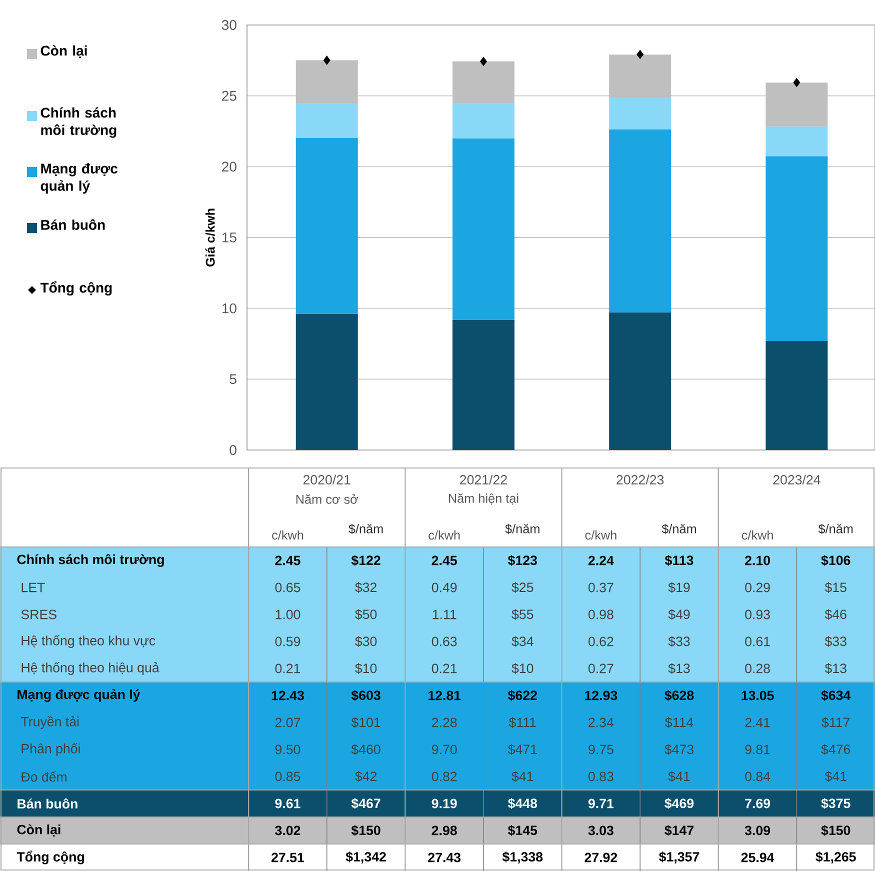 The height and width of the screenshot is (871, 875). I want to click on text: Truyền tải, so click(50, 722).